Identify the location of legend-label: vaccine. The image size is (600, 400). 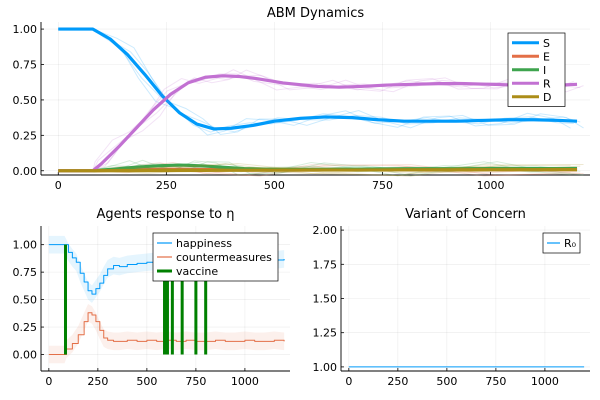
(197, 271).